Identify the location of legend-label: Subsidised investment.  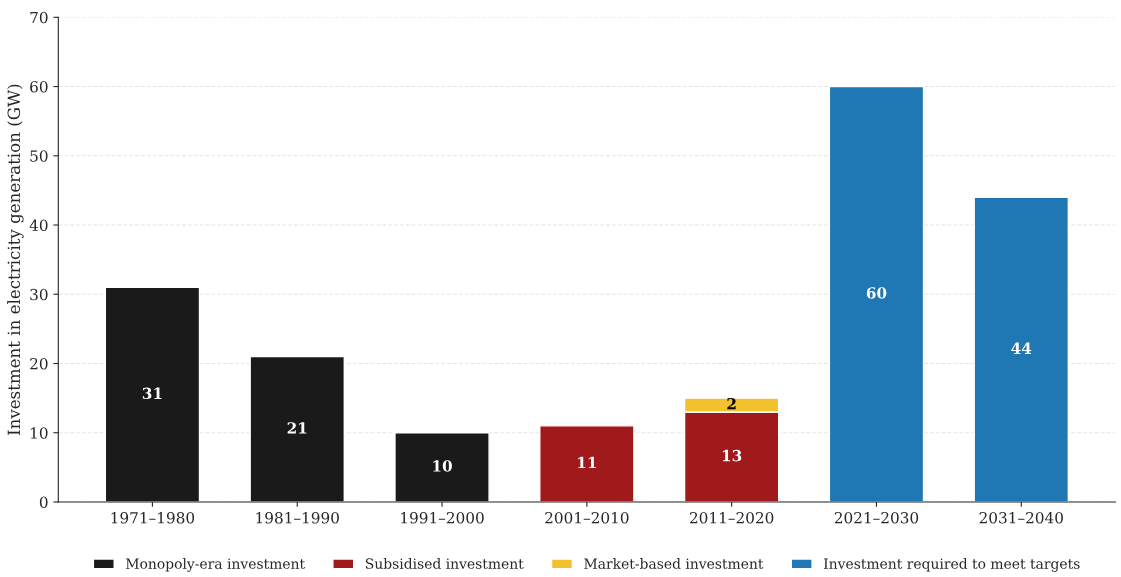
(444, 563).